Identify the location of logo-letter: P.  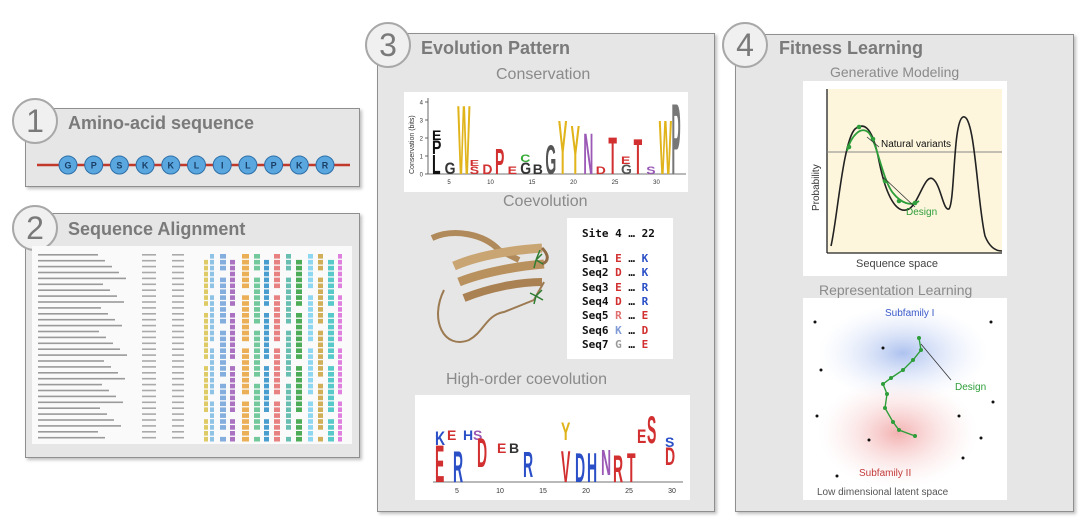
(675, 142).